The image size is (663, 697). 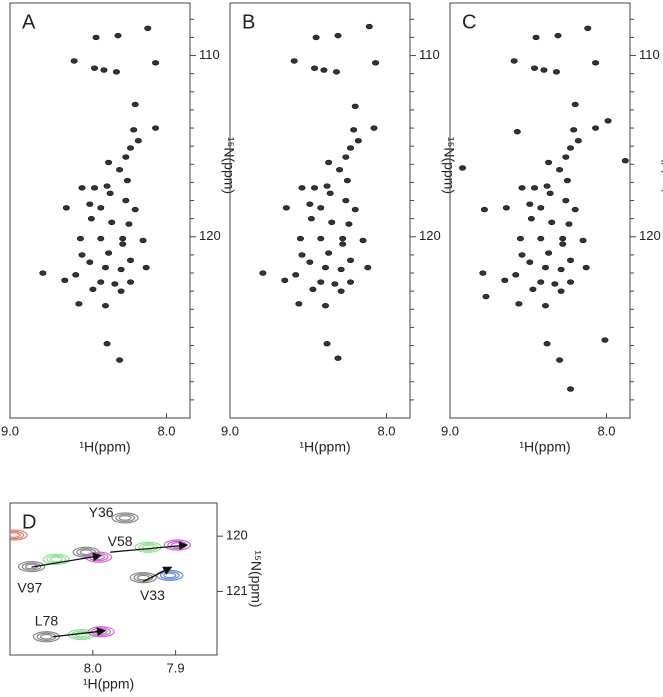 What do you see at coordinates (120, 541) in the screenshot?
I see `peak-label: V58` at bounding box center [120, 541].